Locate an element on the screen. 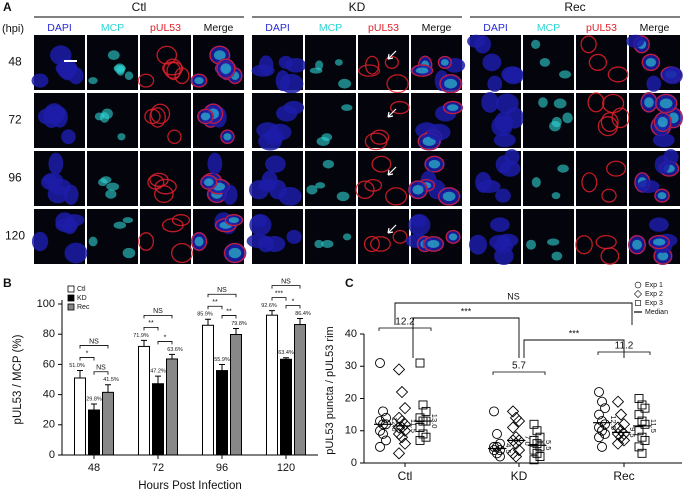 This screenshot has height=493, width=696. significance-label: ** is located at coordinates (151, 323).